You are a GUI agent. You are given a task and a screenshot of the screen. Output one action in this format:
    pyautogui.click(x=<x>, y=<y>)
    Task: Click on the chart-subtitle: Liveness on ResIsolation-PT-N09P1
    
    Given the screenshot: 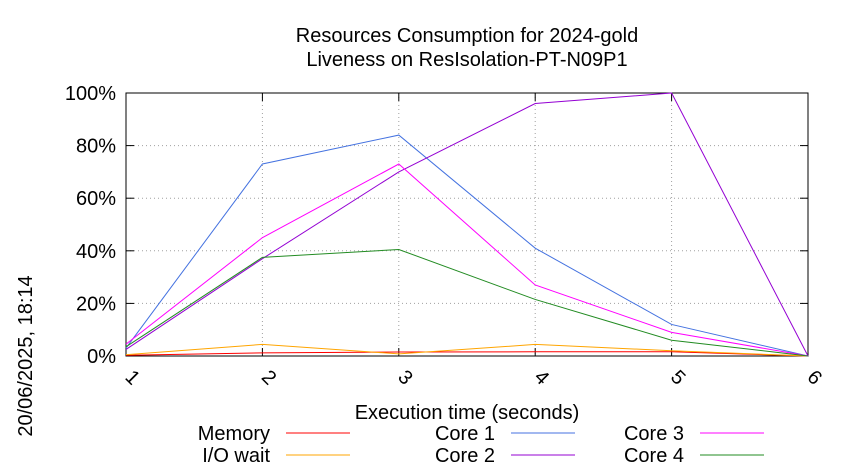 What is the action you would take?
    pyautogui.click(x=466, y=60)
    